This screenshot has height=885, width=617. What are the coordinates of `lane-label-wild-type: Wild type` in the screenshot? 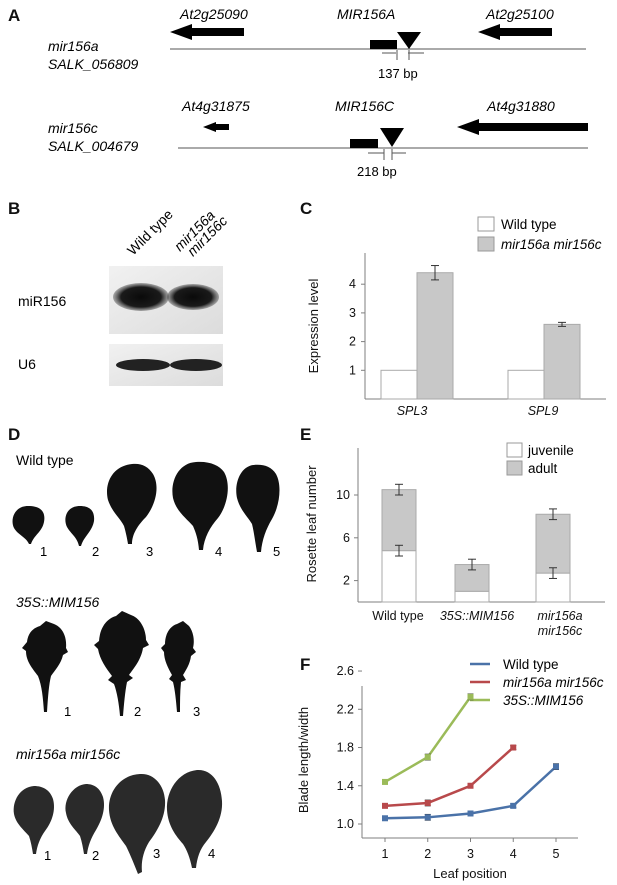 It's located at (150, 232).